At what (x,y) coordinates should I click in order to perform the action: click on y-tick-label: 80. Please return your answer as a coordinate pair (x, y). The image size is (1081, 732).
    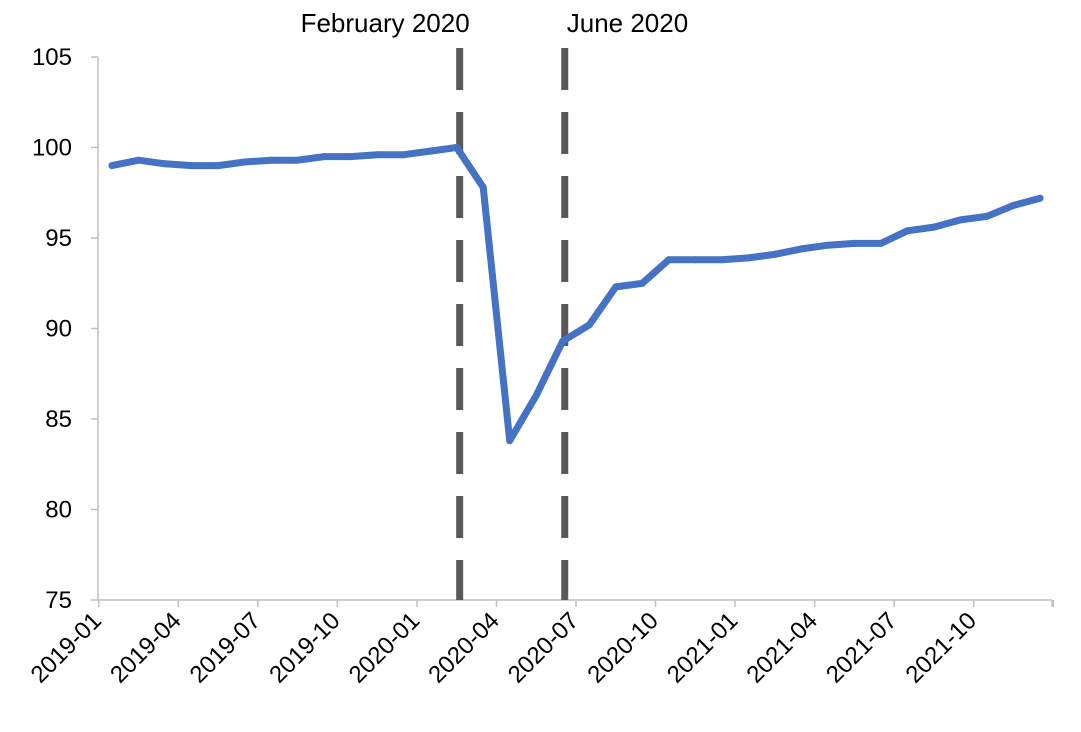
    Looking at the image, I should click on (58, 510).